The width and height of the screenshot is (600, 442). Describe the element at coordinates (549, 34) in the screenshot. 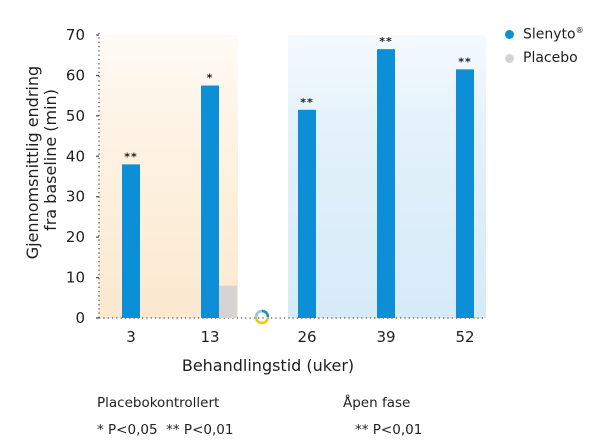

I see `legend-label-slenyto-name: Slenyto` at that location.